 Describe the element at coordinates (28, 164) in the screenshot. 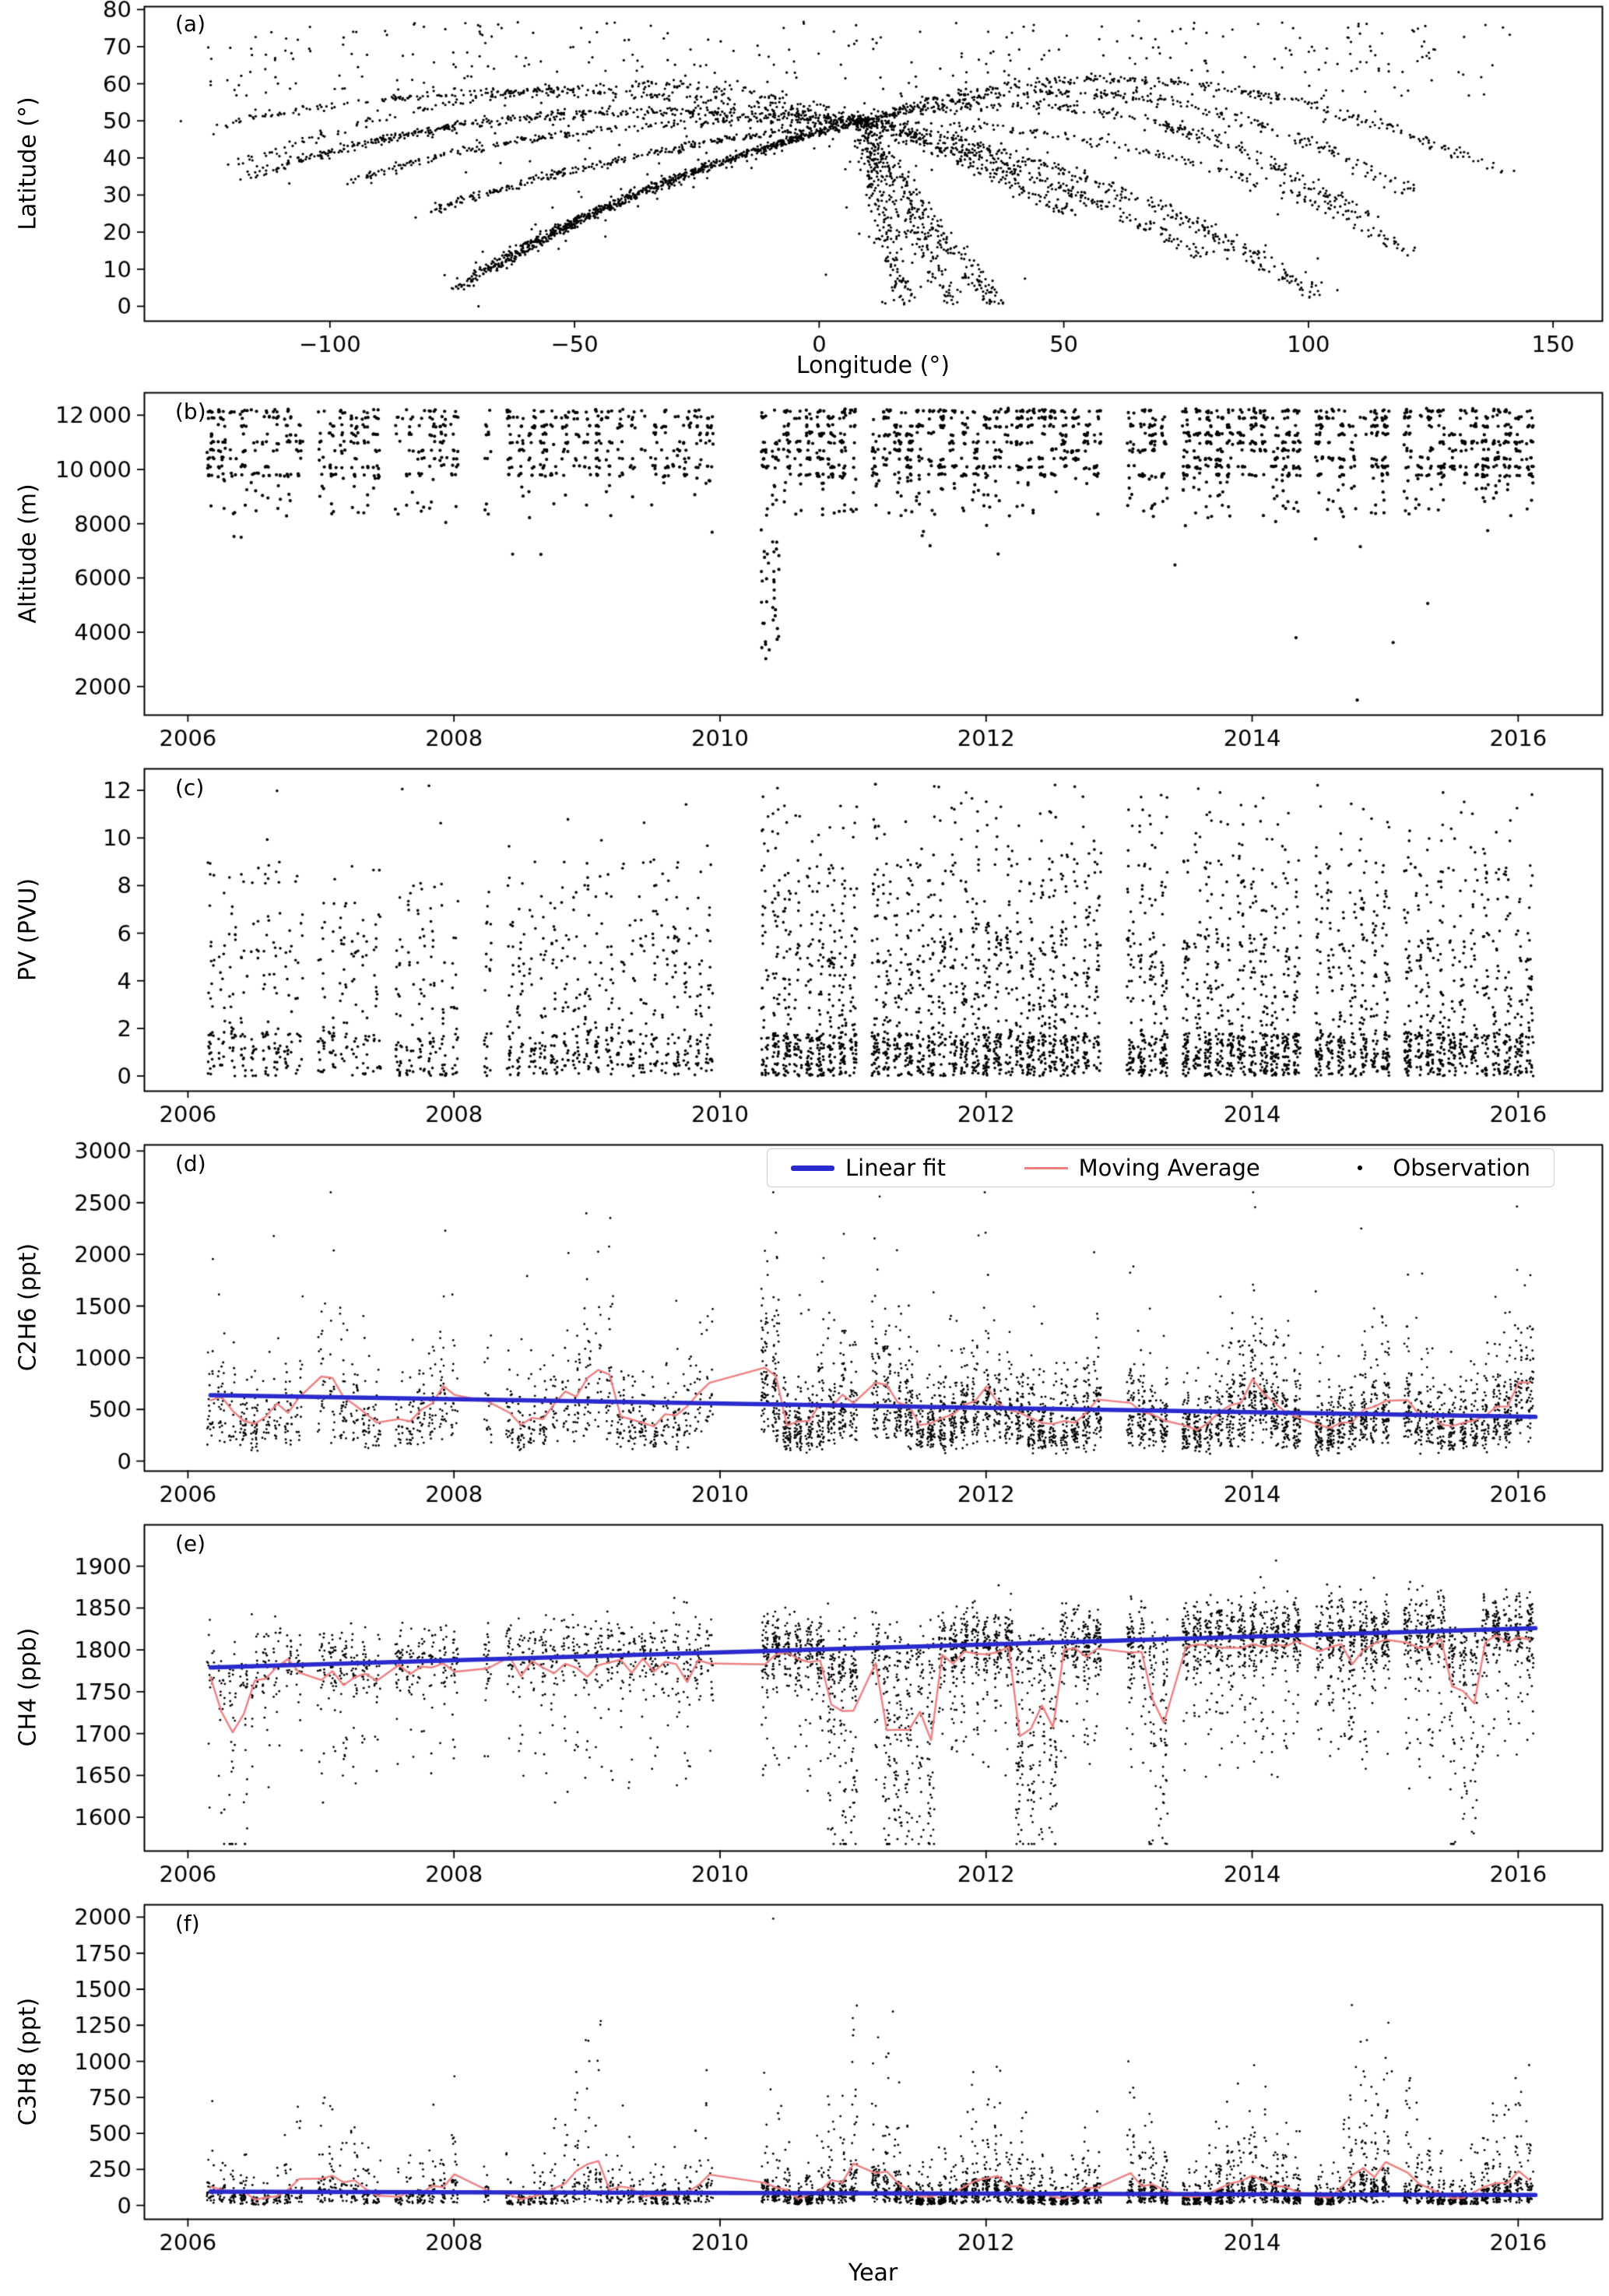

I see `y-axis-label-latitude: Latitude (°)` at that location.